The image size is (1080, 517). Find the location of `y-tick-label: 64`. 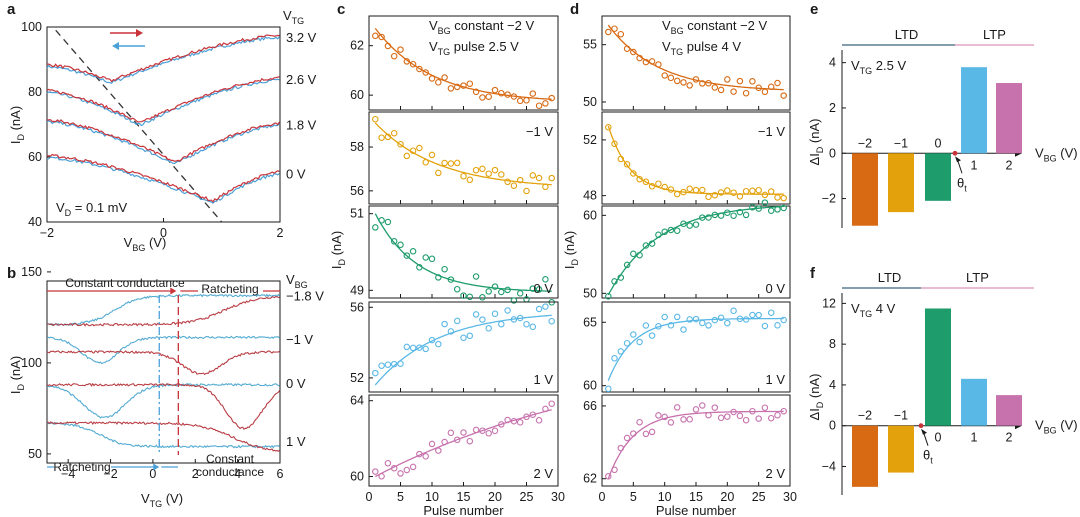

y-tick-label: 64 is located at coordinates (357, 401).